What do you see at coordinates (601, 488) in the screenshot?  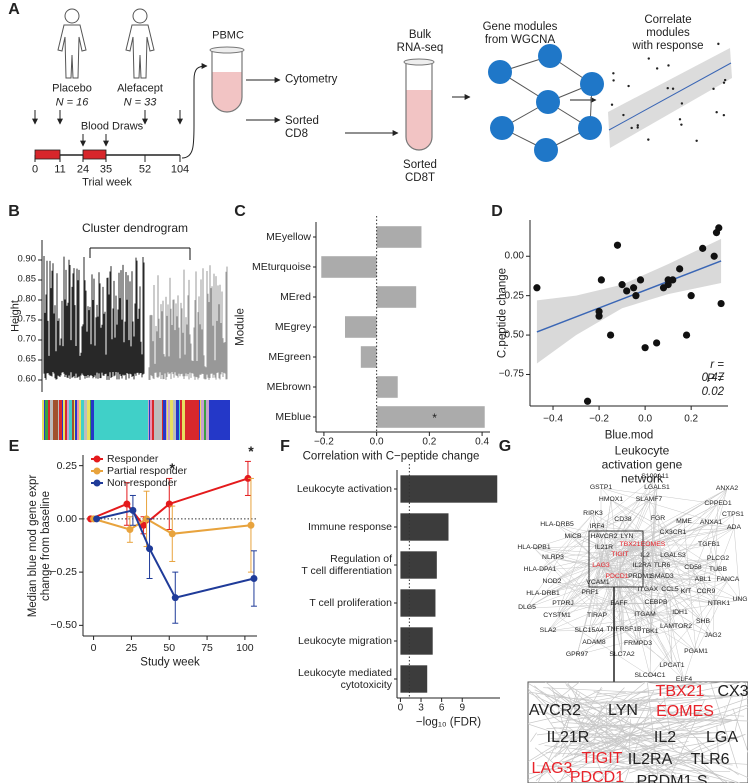 I see `gene-label: GSTP1` at bounding box center [601, 488].